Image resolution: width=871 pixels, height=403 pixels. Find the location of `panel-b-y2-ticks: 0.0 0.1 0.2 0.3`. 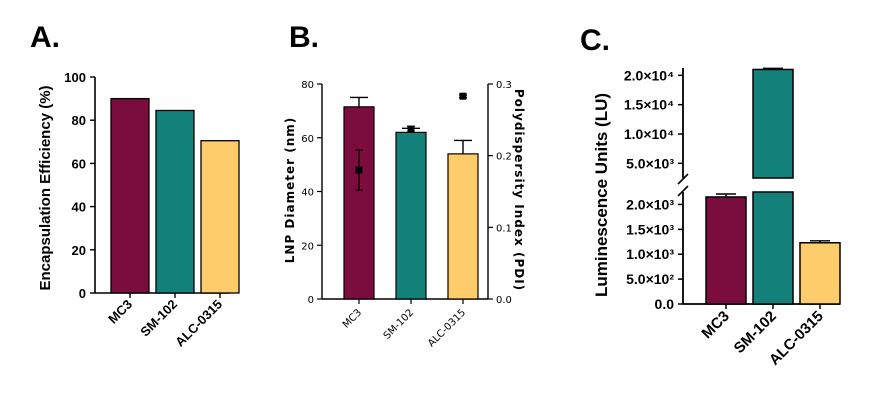

panel-b-y2-ticks: 0.0 0.1 0.2 0.3 is located at coordinates (500, 193).